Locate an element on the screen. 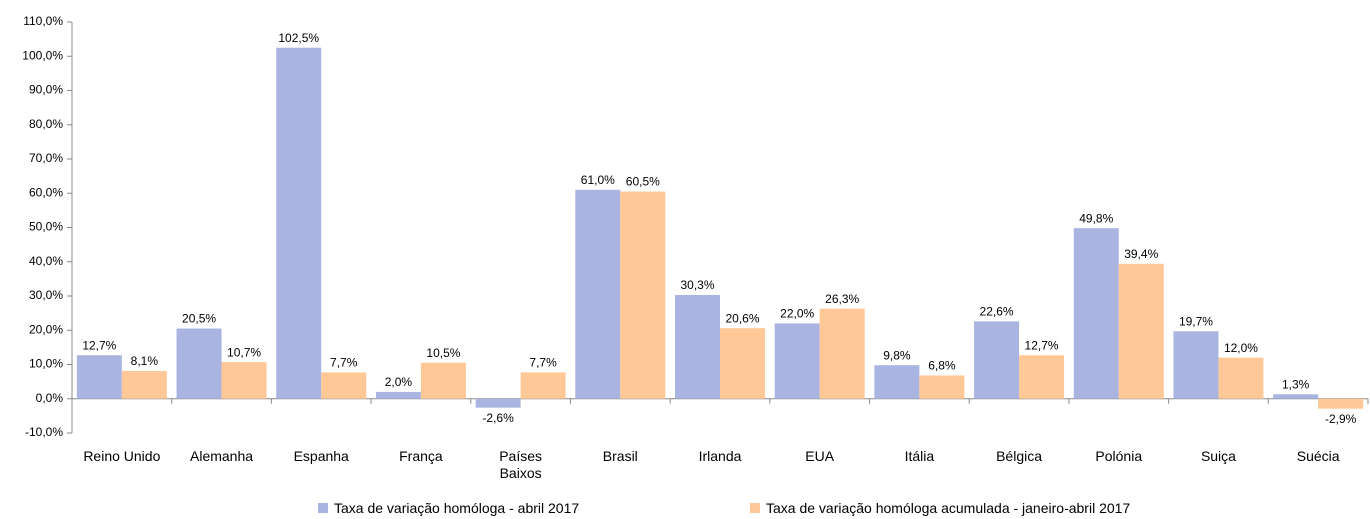  value-label: 60,5% is located at coordinates (643, 182).